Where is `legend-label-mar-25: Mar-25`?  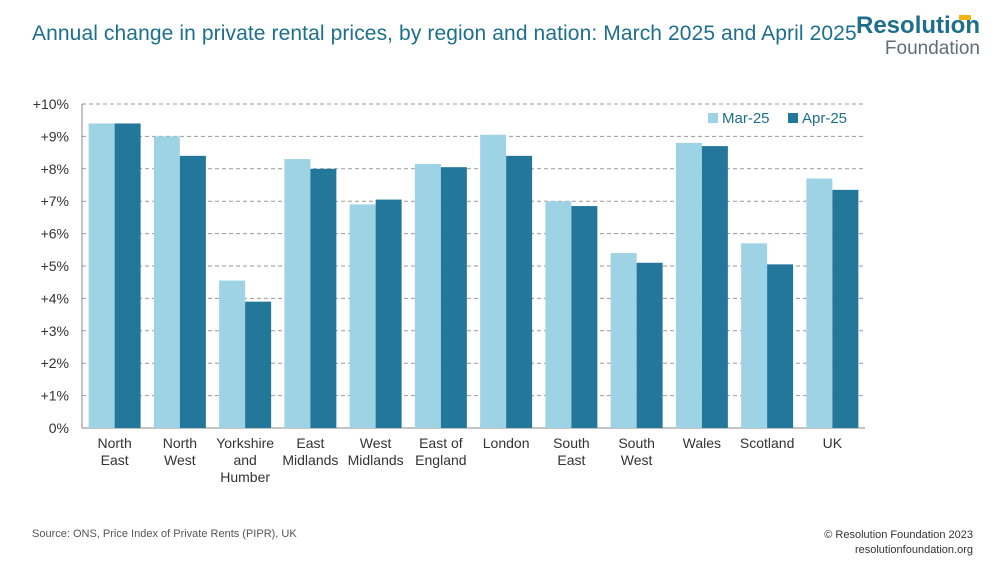
legend-label-mar-25: Mar-25 is located at coordinates (746, 118).